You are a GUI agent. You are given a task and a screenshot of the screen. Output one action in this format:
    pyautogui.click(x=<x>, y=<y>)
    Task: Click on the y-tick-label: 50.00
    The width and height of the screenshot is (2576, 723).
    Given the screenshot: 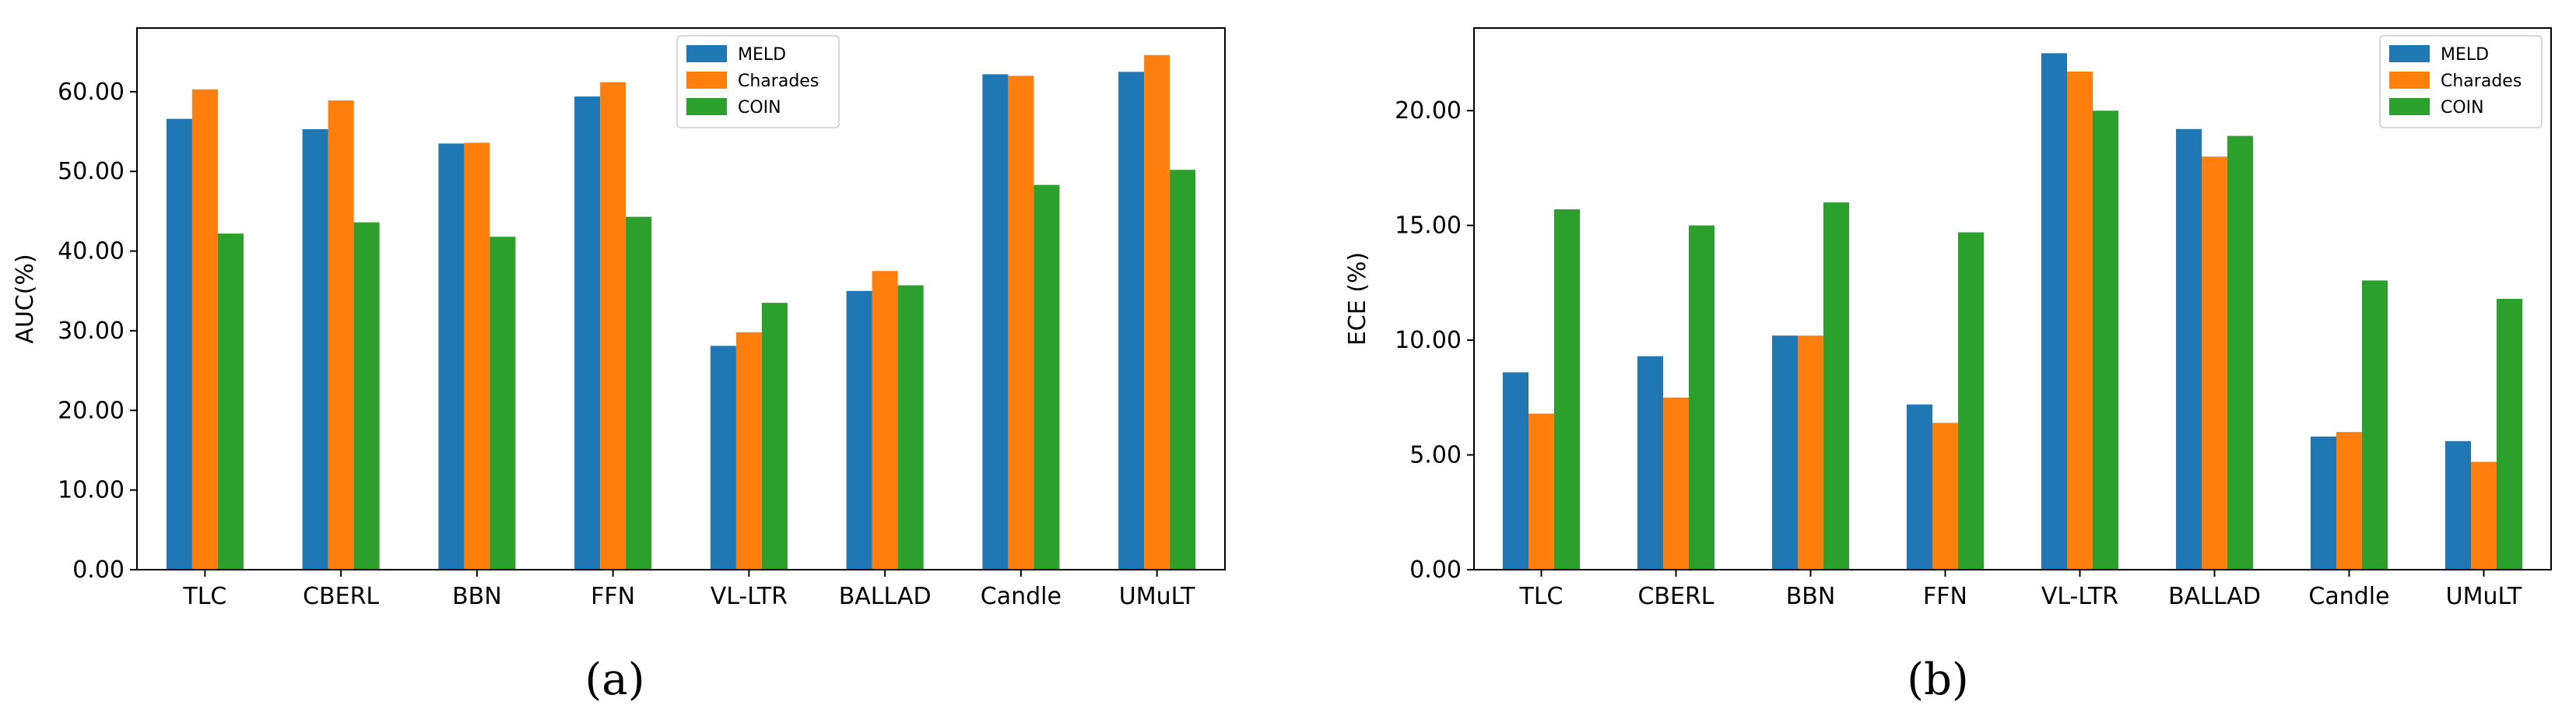 What is the action you would take?
    pyautogui.click(x=92, y=171)
    